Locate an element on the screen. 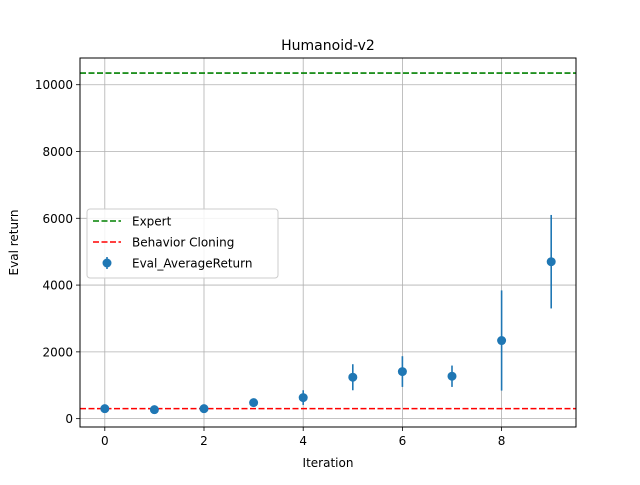  legend-box is located at coordinates (182, 243).